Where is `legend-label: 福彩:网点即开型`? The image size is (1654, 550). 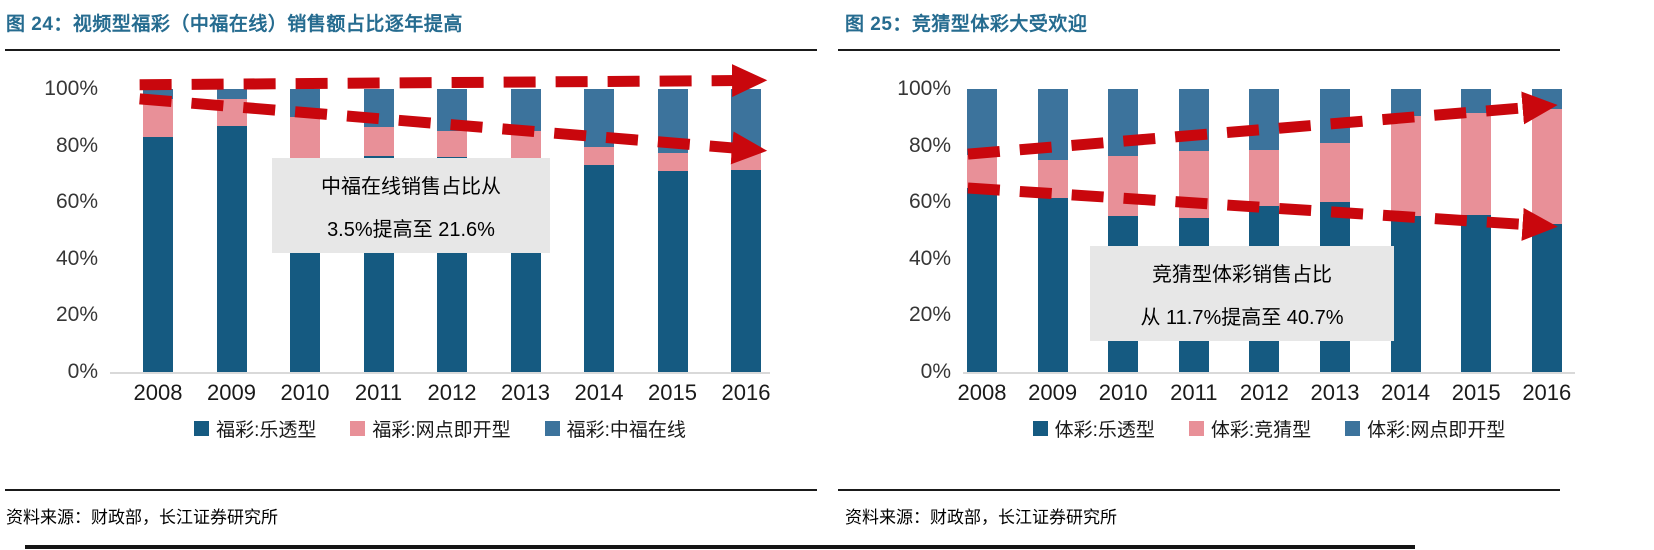
legend-label: 福彩:网点即开型 is located at coordinates (441, 430).